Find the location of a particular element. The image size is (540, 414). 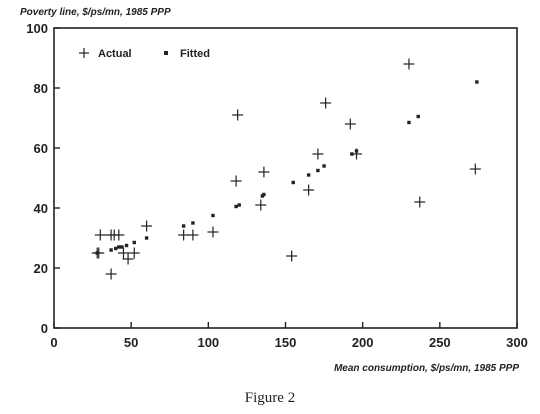

legend-fitted-marker is located at coordinates (166, 53).